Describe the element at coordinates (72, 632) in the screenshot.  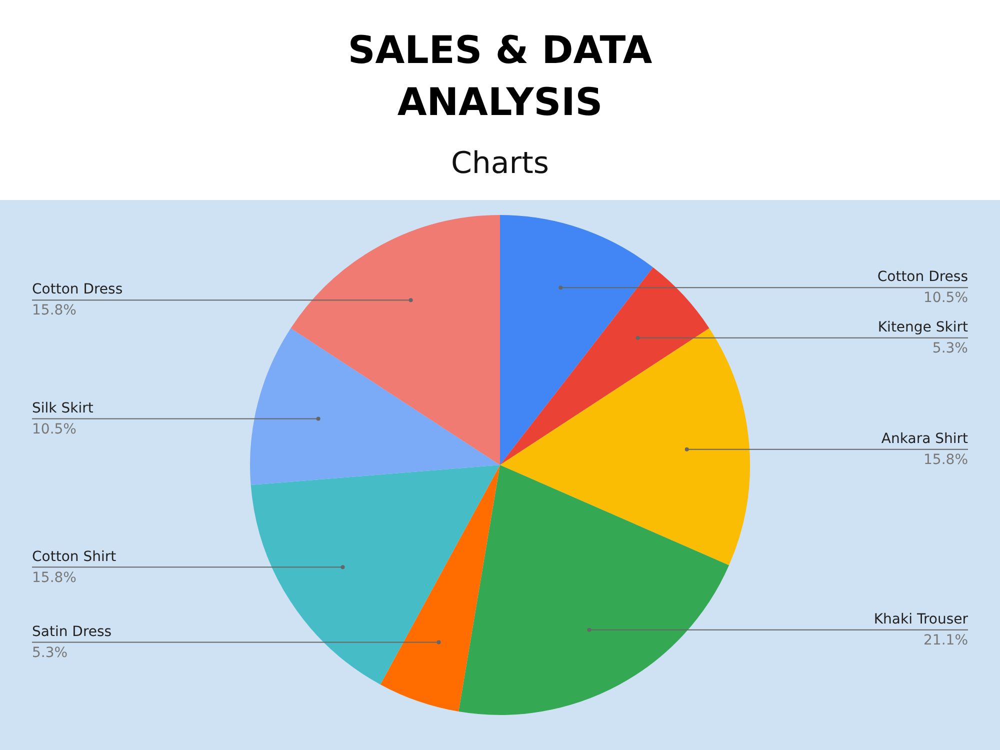
I see `slice-label: Satin Dress` at that location.